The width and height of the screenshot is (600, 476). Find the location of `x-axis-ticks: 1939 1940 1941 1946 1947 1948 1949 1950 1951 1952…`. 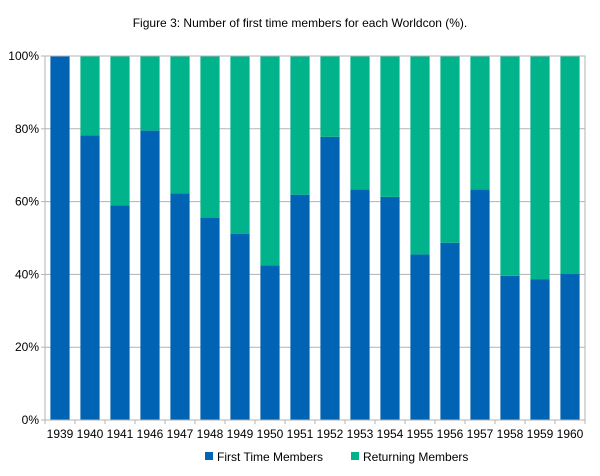

x-axis-ticks: 1939 1940 1941 1946 1947 1948 1949 1950 1951 1952… is located at coordinates (315, 430).